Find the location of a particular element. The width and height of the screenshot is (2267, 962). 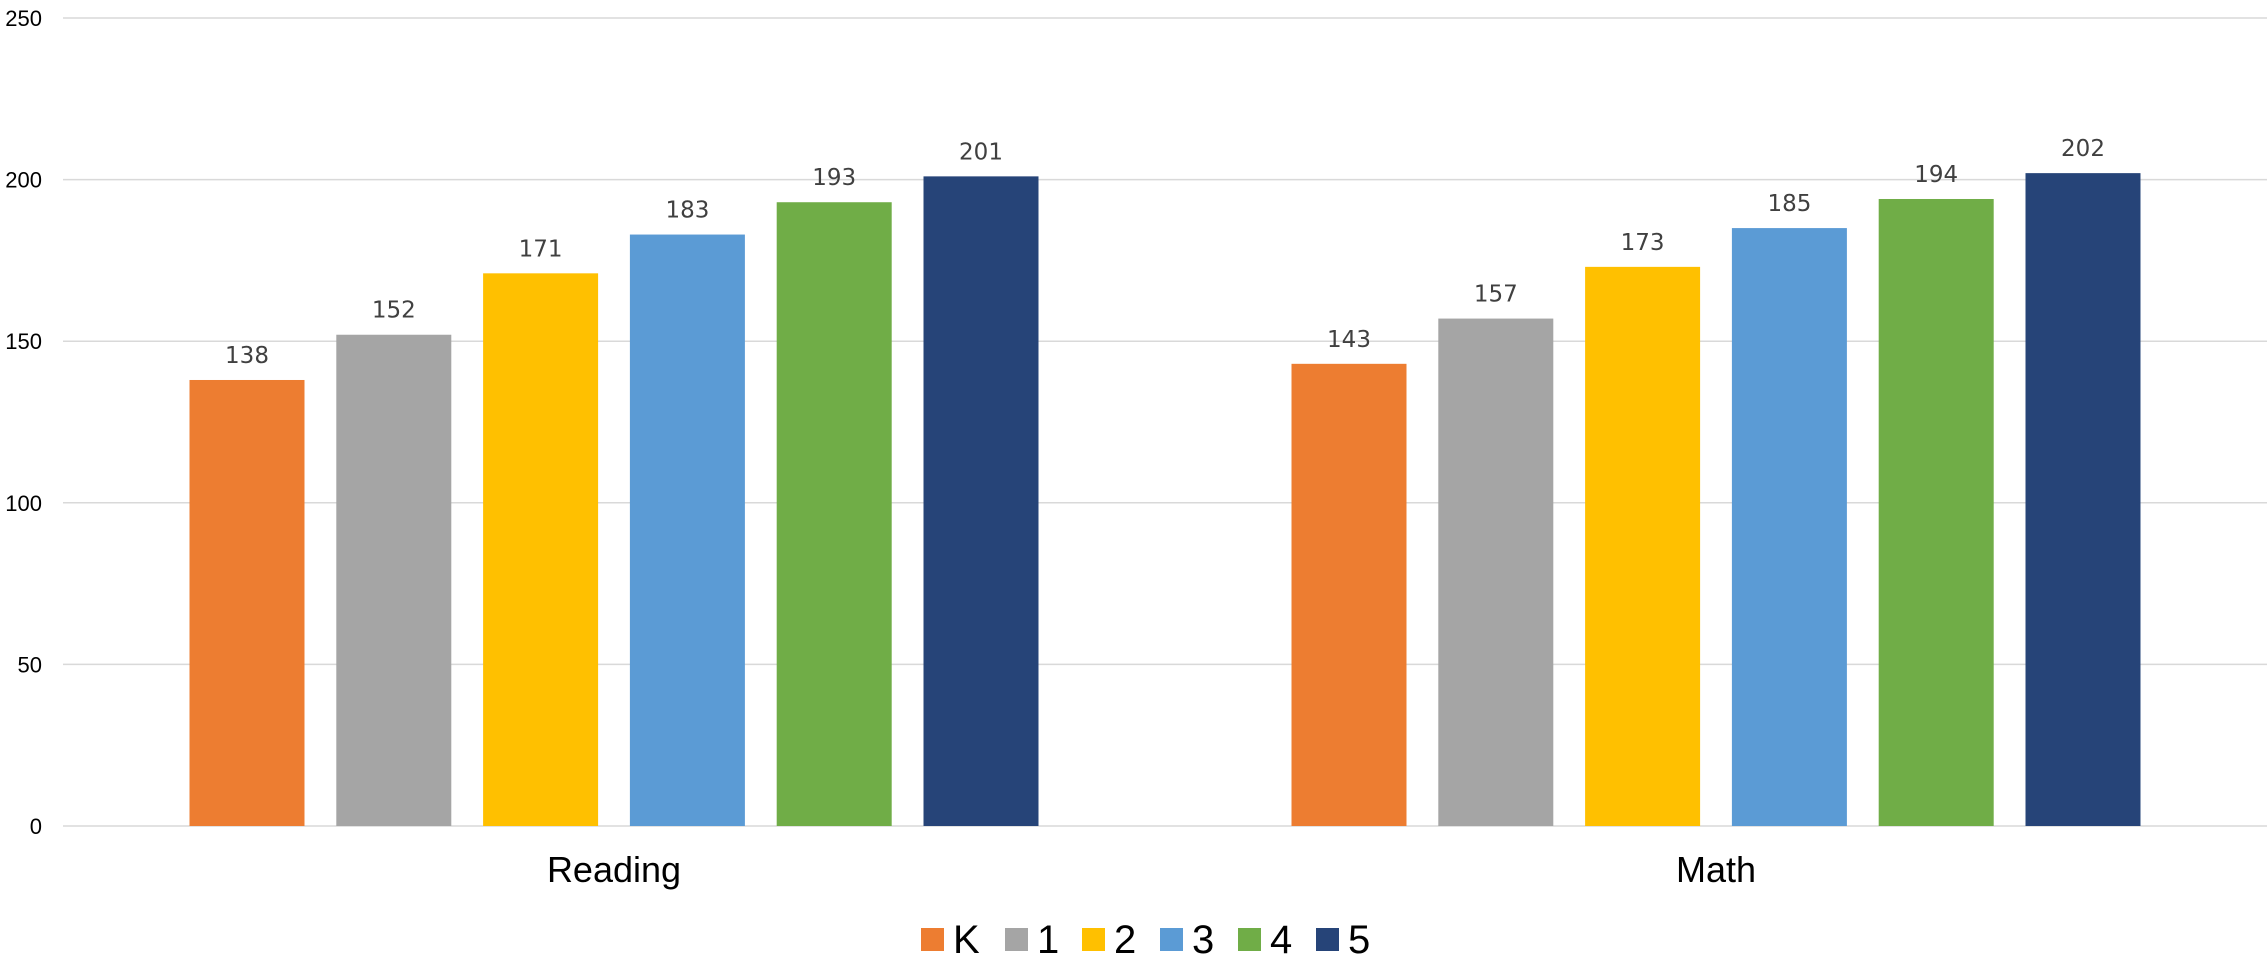

legend-label: 3 is located at coordinates (1203, 940).